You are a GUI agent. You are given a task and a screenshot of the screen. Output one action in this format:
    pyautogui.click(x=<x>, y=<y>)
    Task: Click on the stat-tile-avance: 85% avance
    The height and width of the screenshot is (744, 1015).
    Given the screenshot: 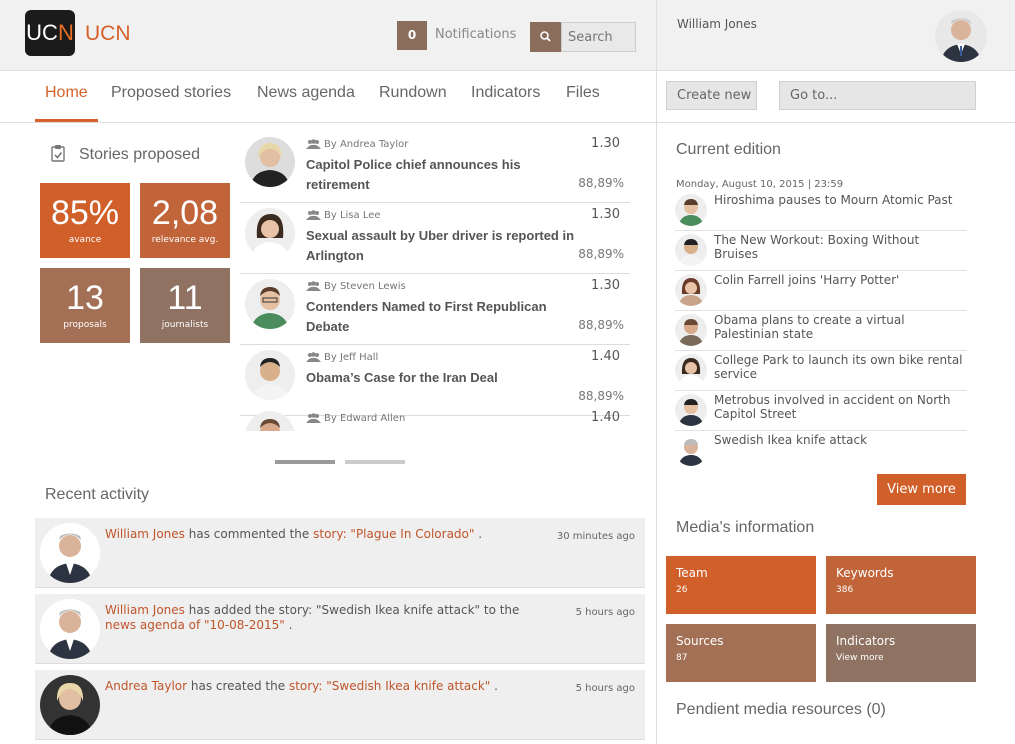 What is the action you would take?
    pyautogui.click(x=85, y=220)
    